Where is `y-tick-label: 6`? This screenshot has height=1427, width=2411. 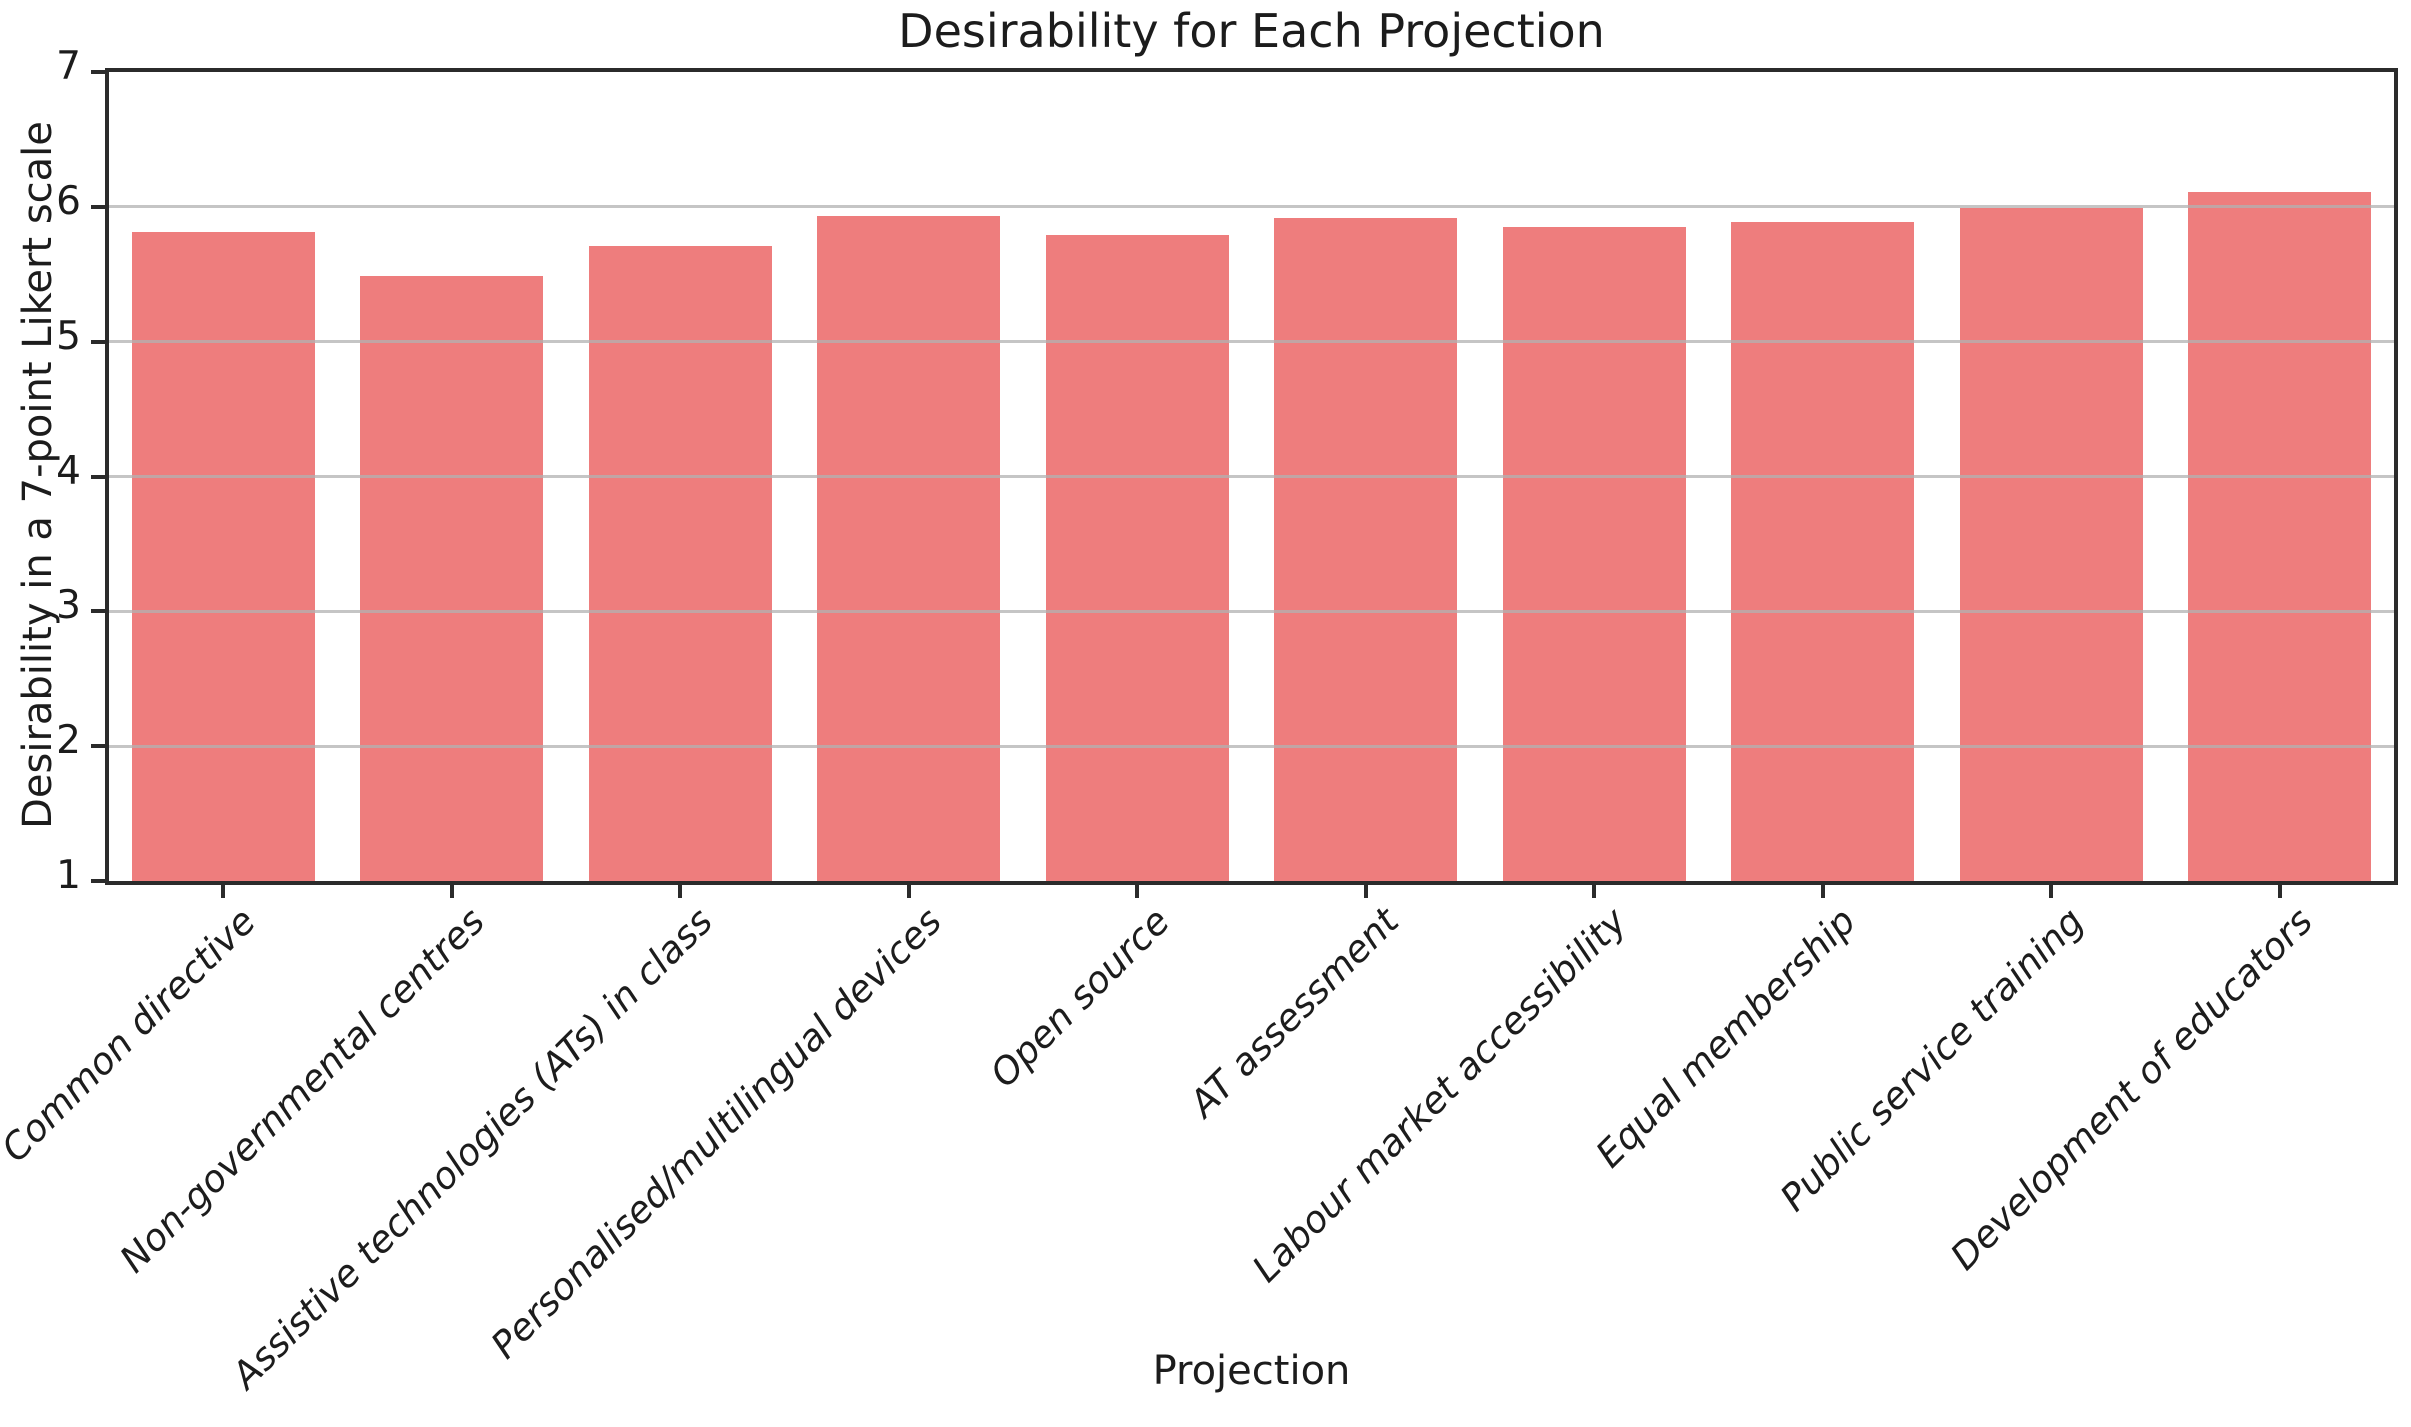 y-tick-label: 6 is located at coordinates (68, 201).